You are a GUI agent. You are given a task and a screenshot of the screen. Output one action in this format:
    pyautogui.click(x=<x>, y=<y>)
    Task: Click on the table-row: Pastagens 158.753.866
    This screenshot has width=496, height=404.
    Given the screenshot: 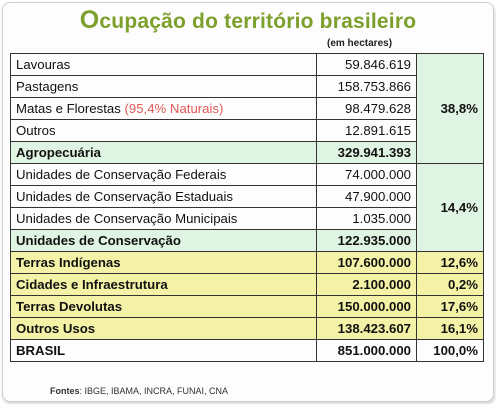 What is the action you would take?
    pyautogui.click(x=247, y=86)
    